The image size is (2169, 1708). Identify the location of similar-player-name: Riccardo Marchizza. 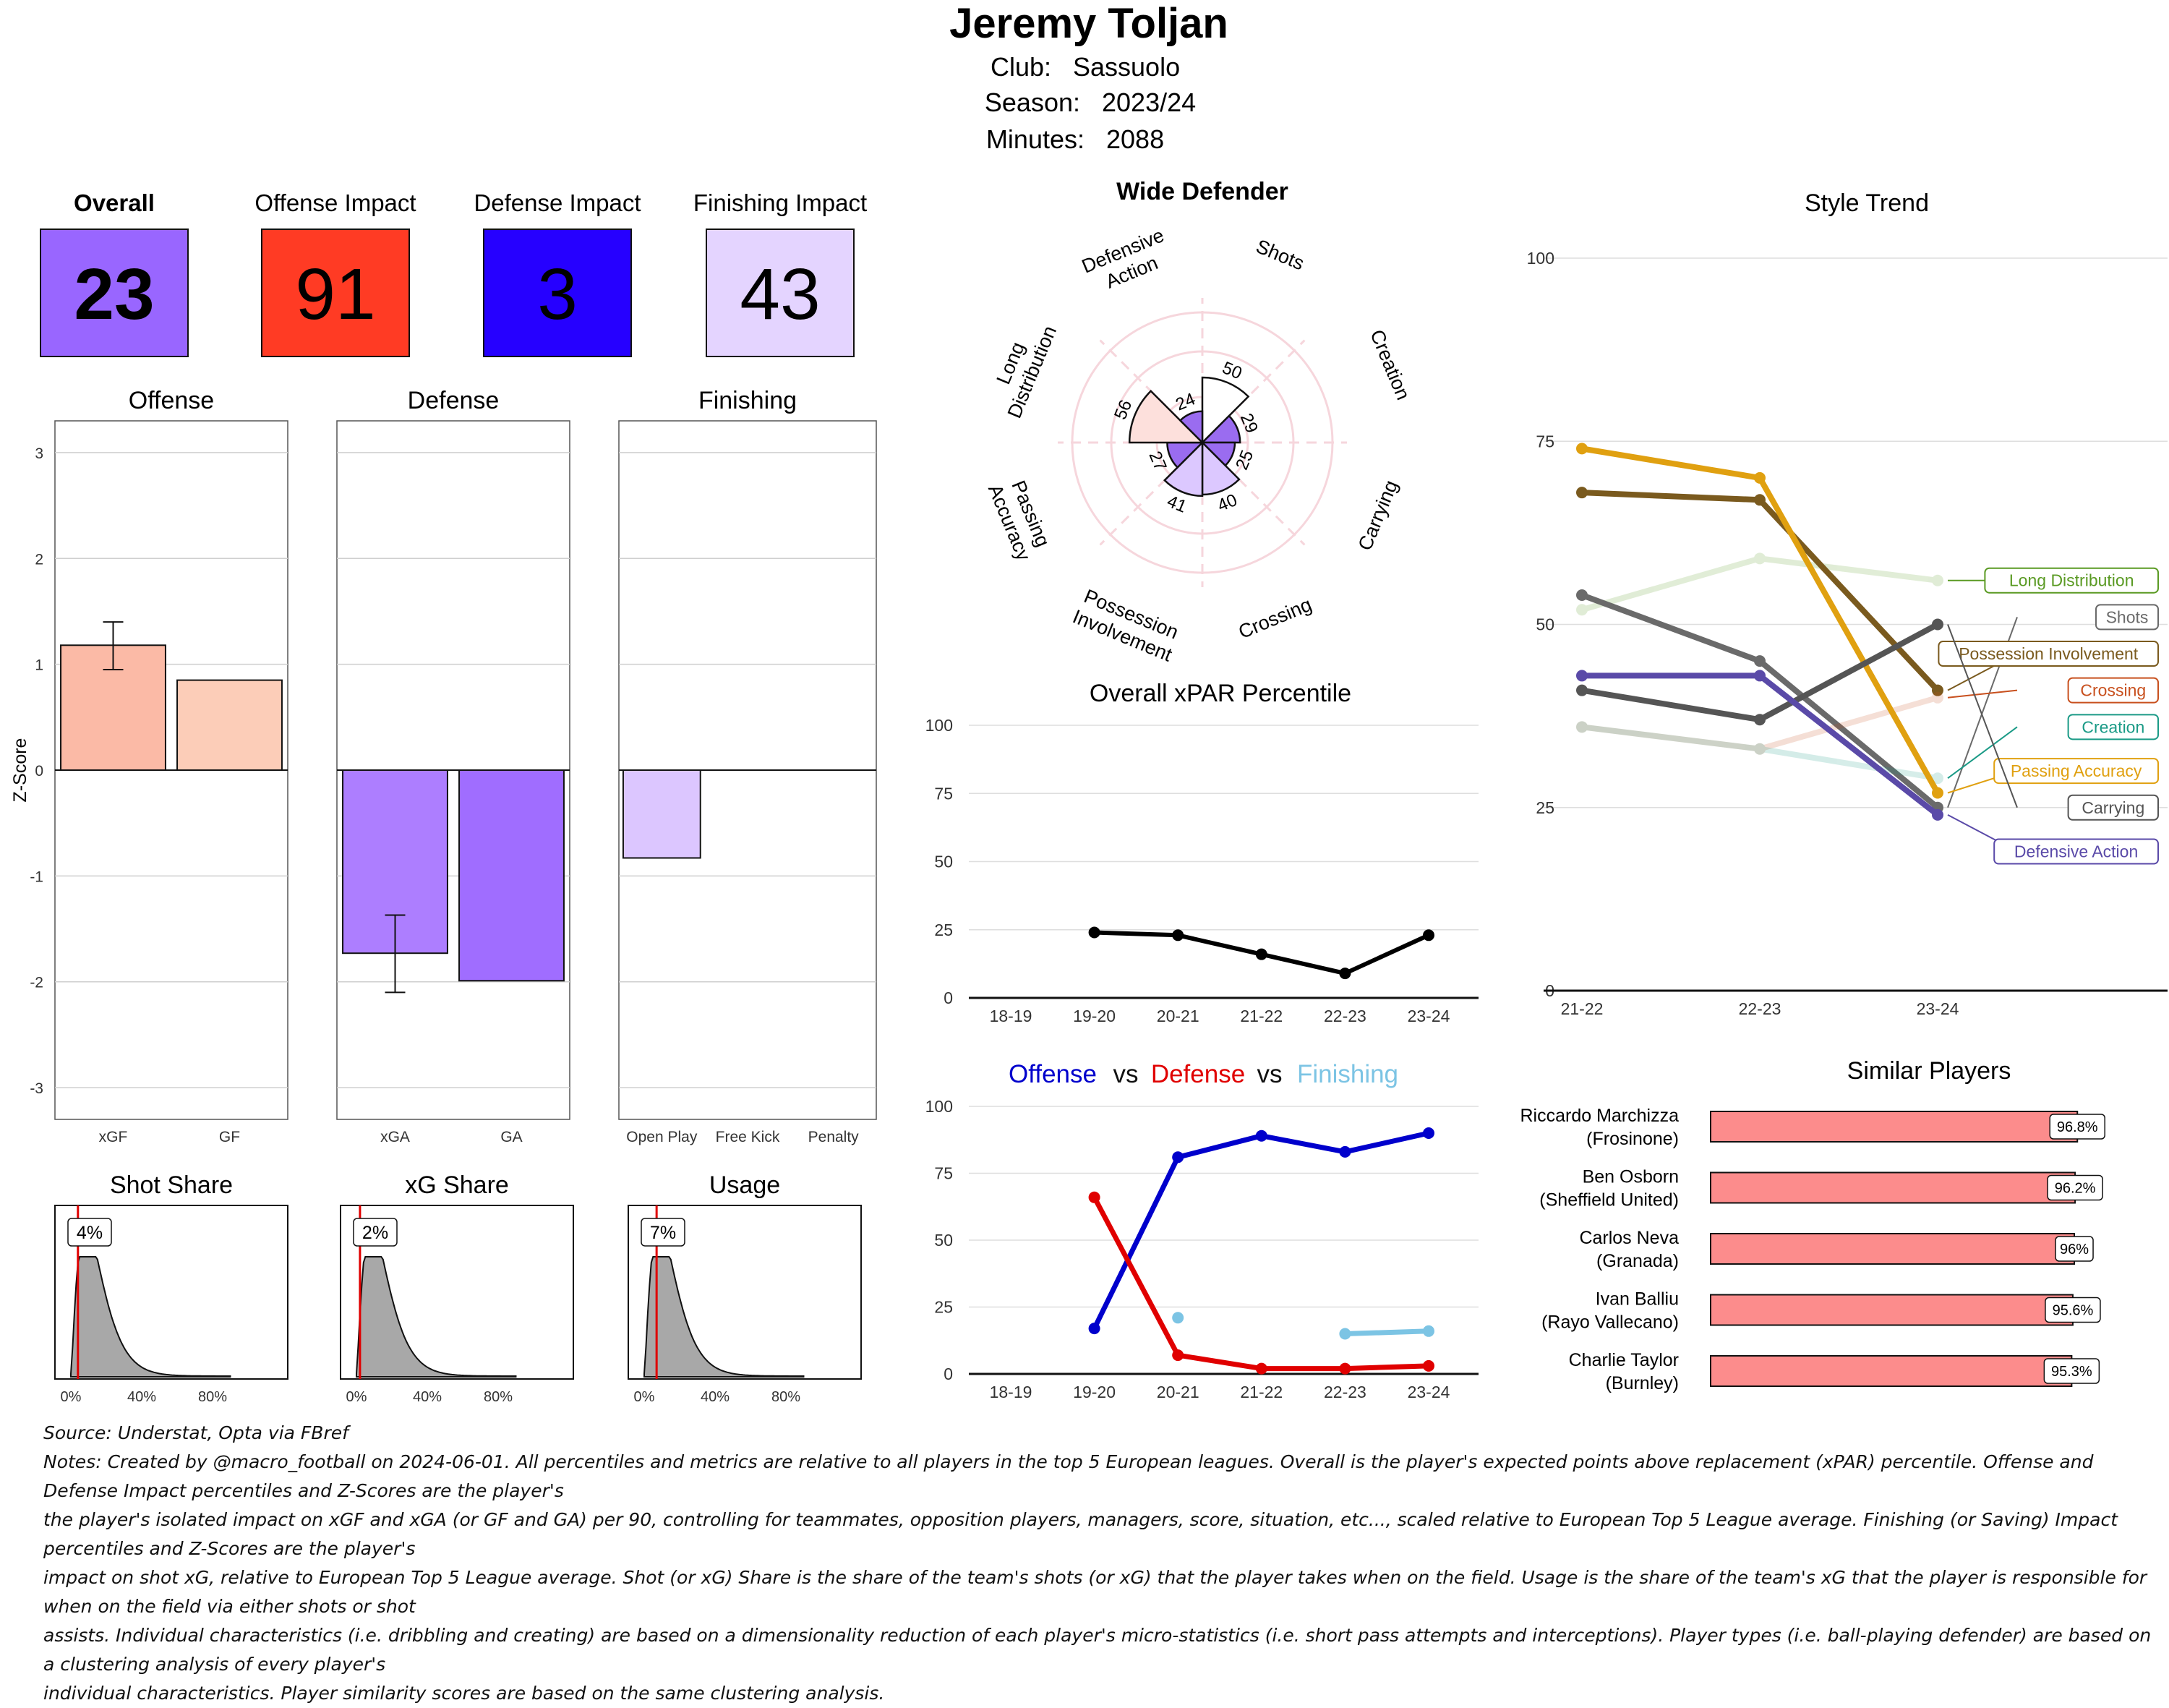
(1599, 1116).